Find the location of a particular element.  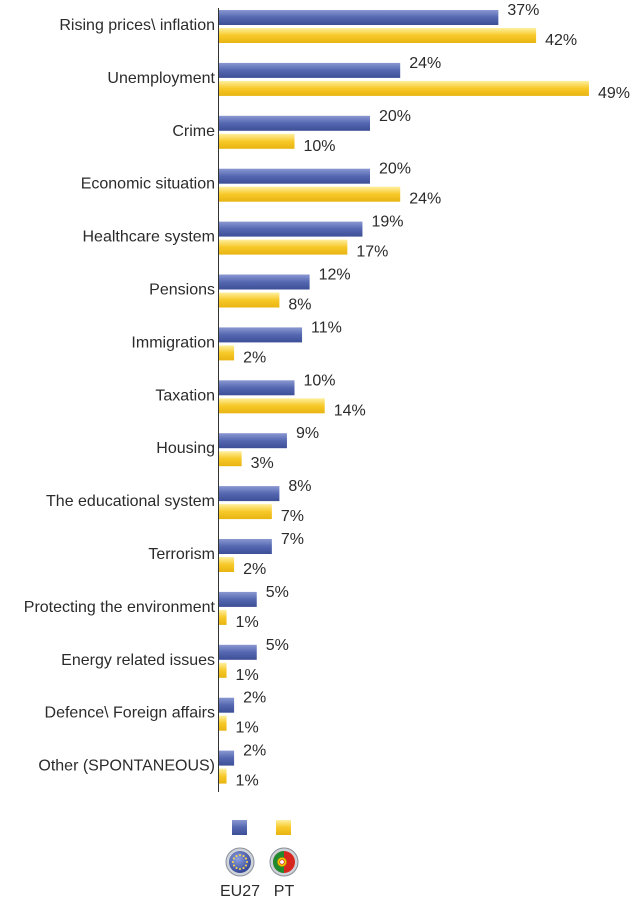

category-label: Rising prices\ inflation is located at coordinates (137, 25).